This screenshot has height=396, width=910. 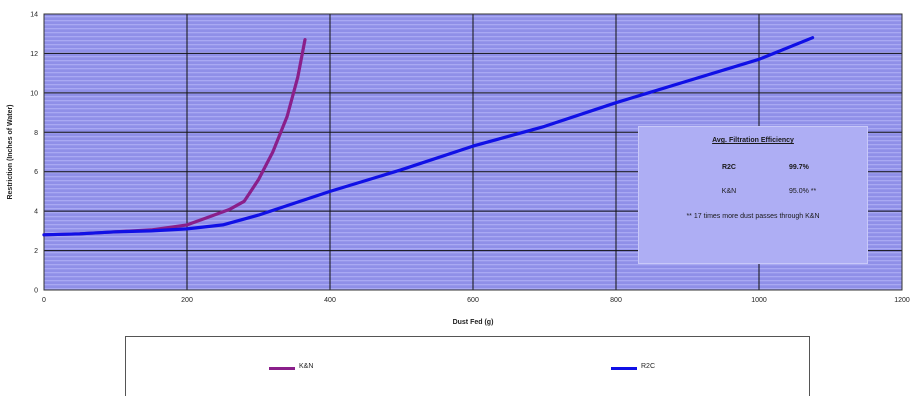 What do you see at coordinates (729, 191) in the screenshot?
I see `info-row-label: K&N` at bounding box center [729, 191].